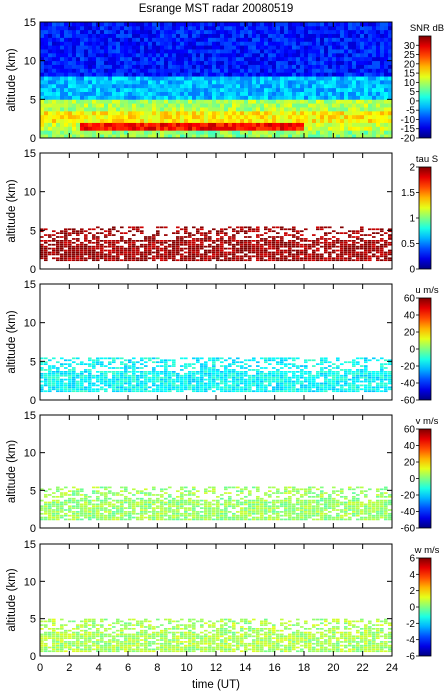  What do you see at coordinates (412, 270) in the screenshot?
I see `colorbar-tick-label: 0` at bounding box center [412, 270].